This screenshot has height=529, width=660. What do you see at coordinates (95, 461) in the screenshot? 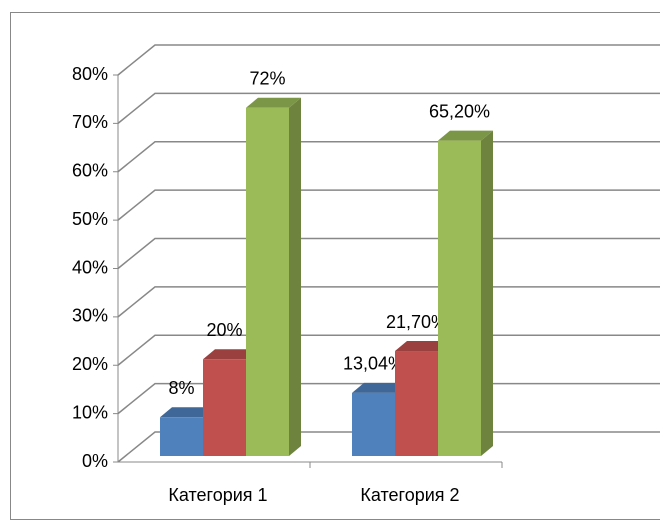
I see `y-tick-label: 0%` at bounding box center [95, 461].